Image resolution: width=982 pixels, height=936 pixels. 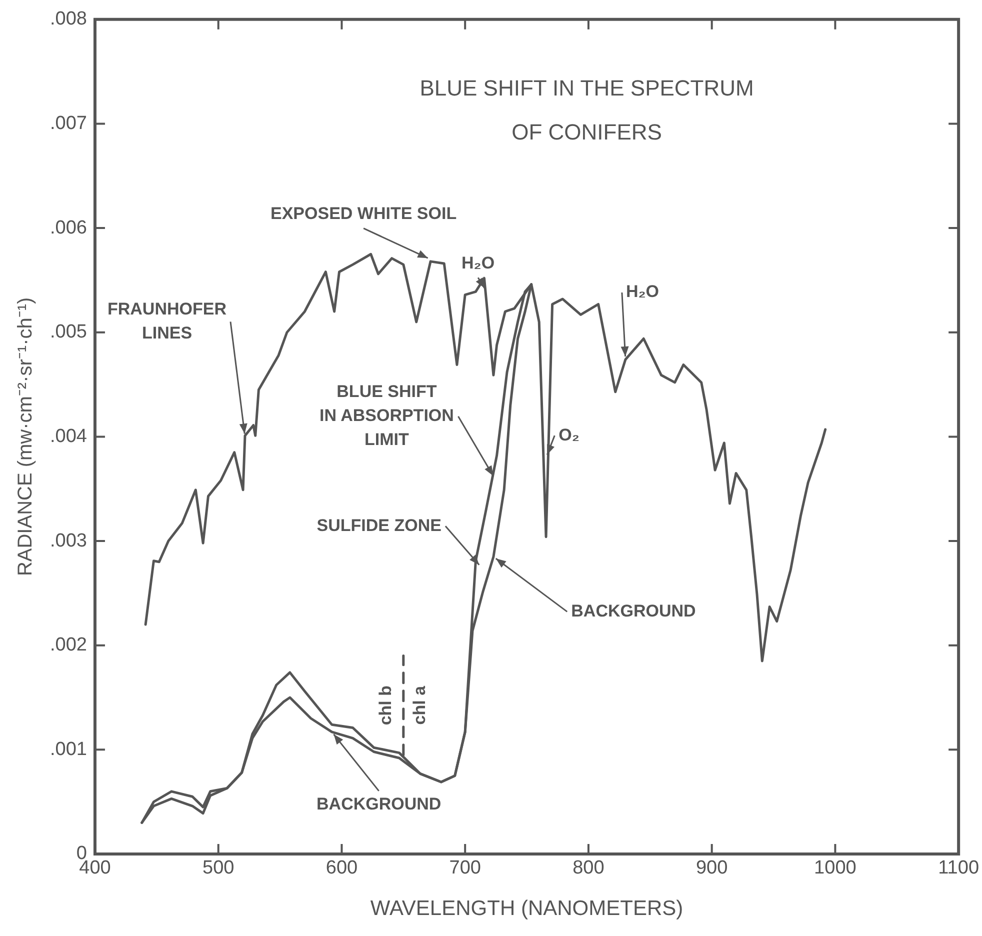 What do you see at coordinates (218, 868) in the screenshot?
I see `x-tick-label: 500` at bounding box center [218, 868].